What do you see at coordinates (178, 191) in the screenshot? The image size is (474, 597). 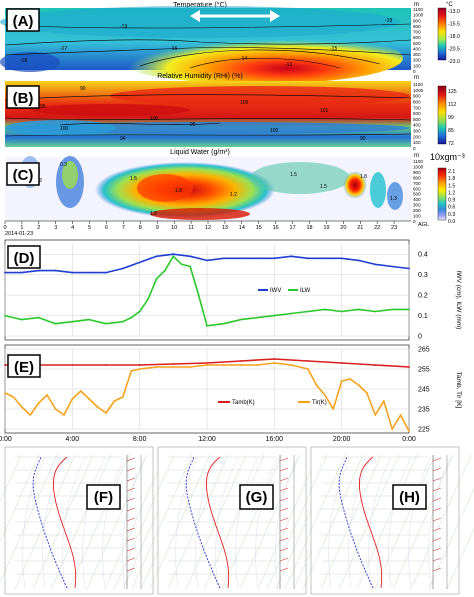 I see `contour-label: 1.8` at bounding box center [178, 191].